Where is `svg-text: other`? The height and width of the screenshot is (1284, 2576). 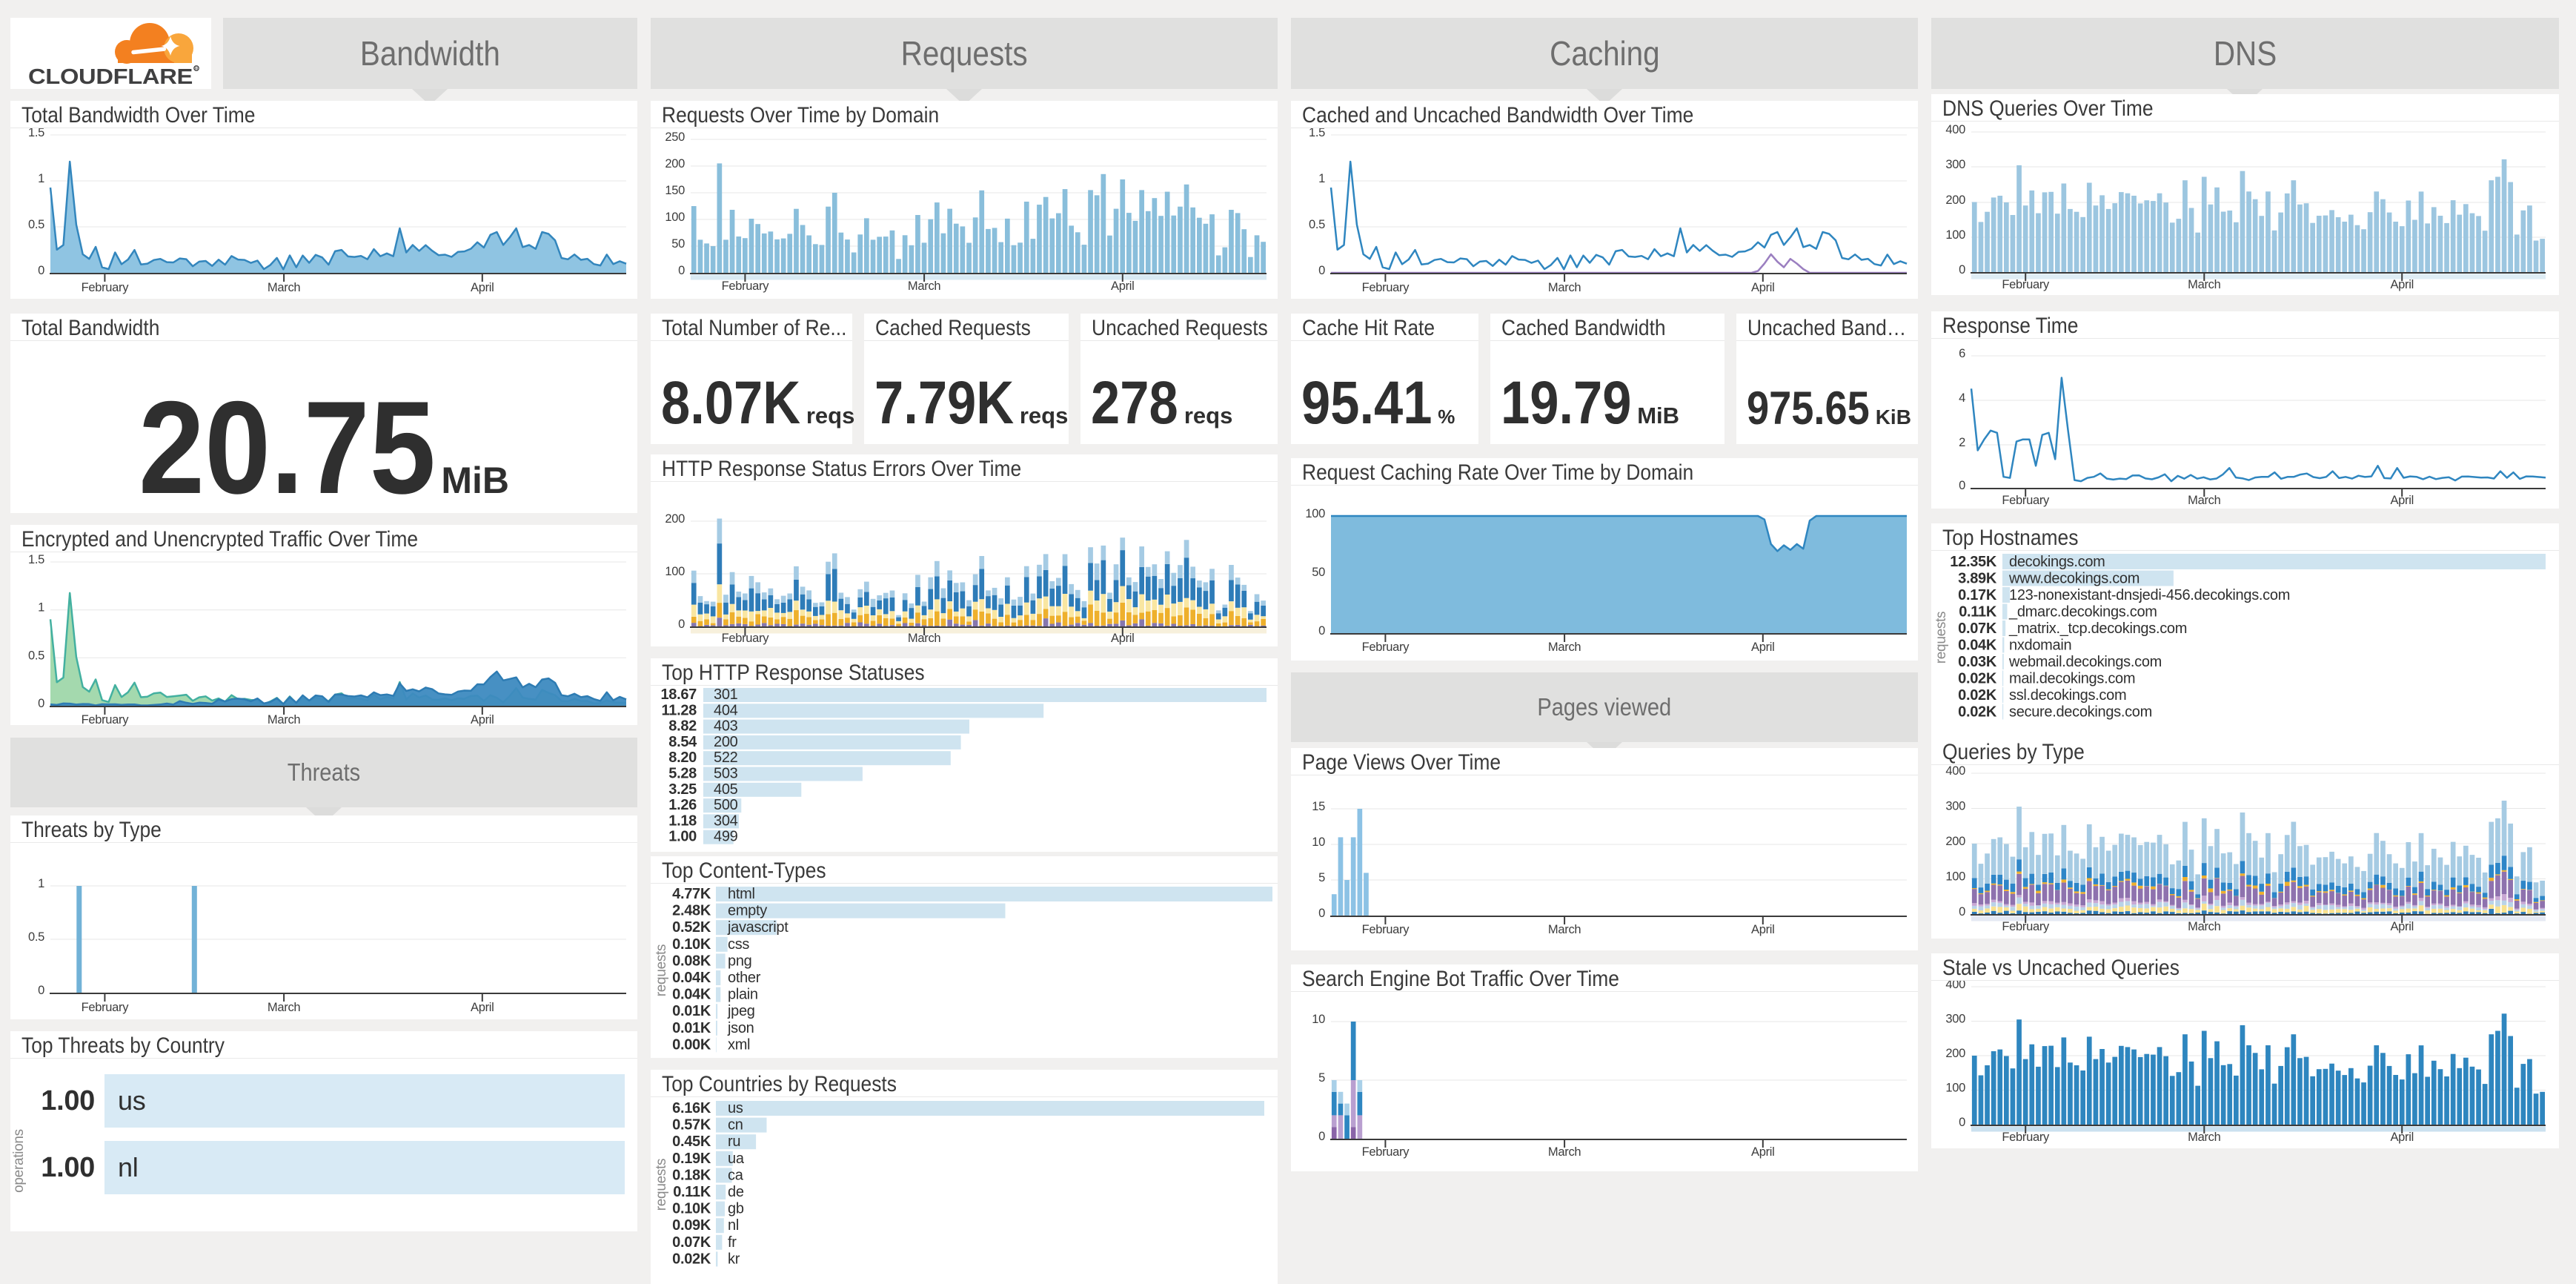 svg-text: other is located at coordinates (744, 978).